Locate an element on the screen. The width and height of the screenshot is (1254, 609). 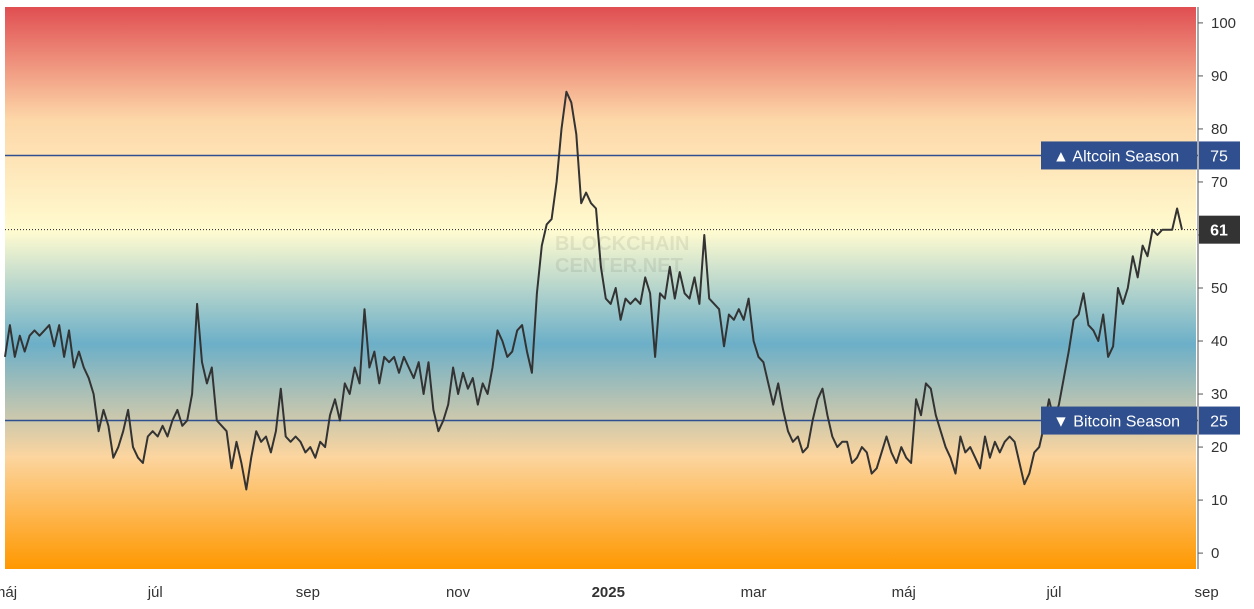
current-value-badge is located at coordinates (1219, 229).